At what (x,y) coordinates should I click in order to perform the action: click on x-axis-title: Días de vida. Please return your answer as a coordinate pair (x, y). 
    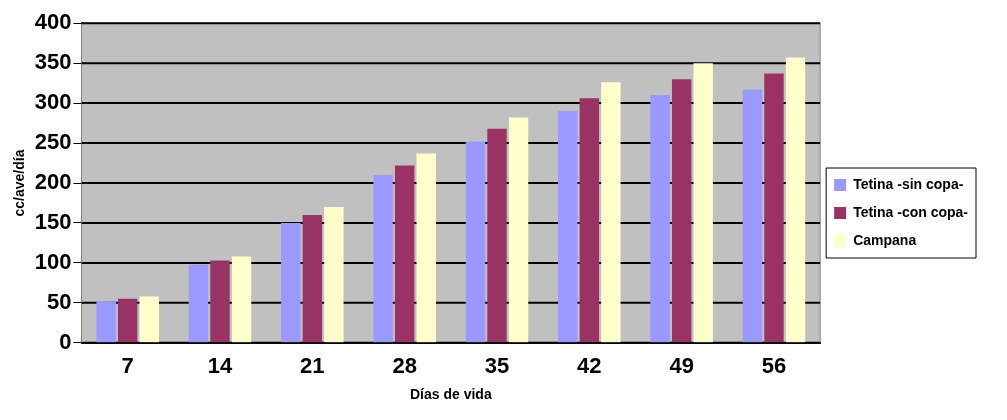
    Looking at the image, I should click on (450, 394).